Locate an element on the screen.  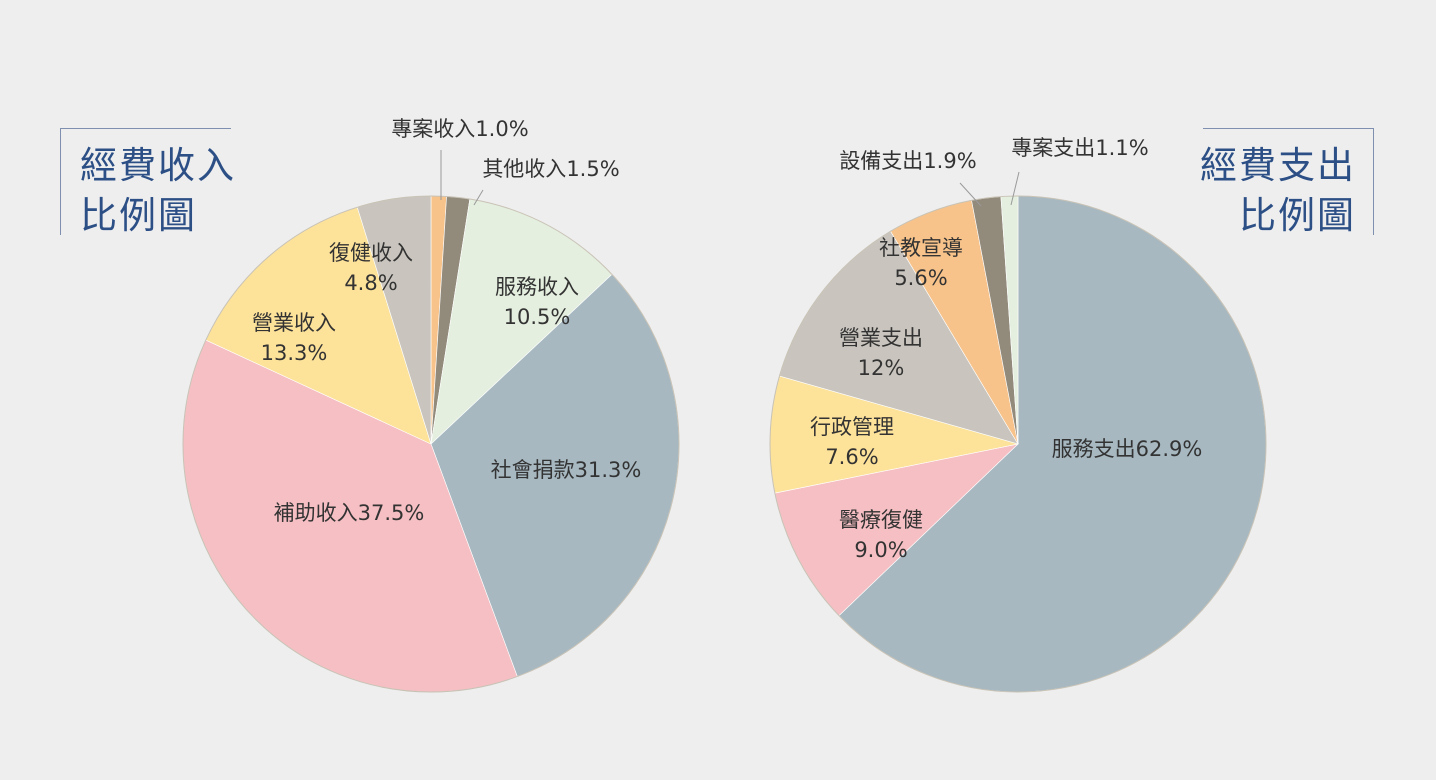
slice-category: 補助收入 is located at coordinates (316, 513).